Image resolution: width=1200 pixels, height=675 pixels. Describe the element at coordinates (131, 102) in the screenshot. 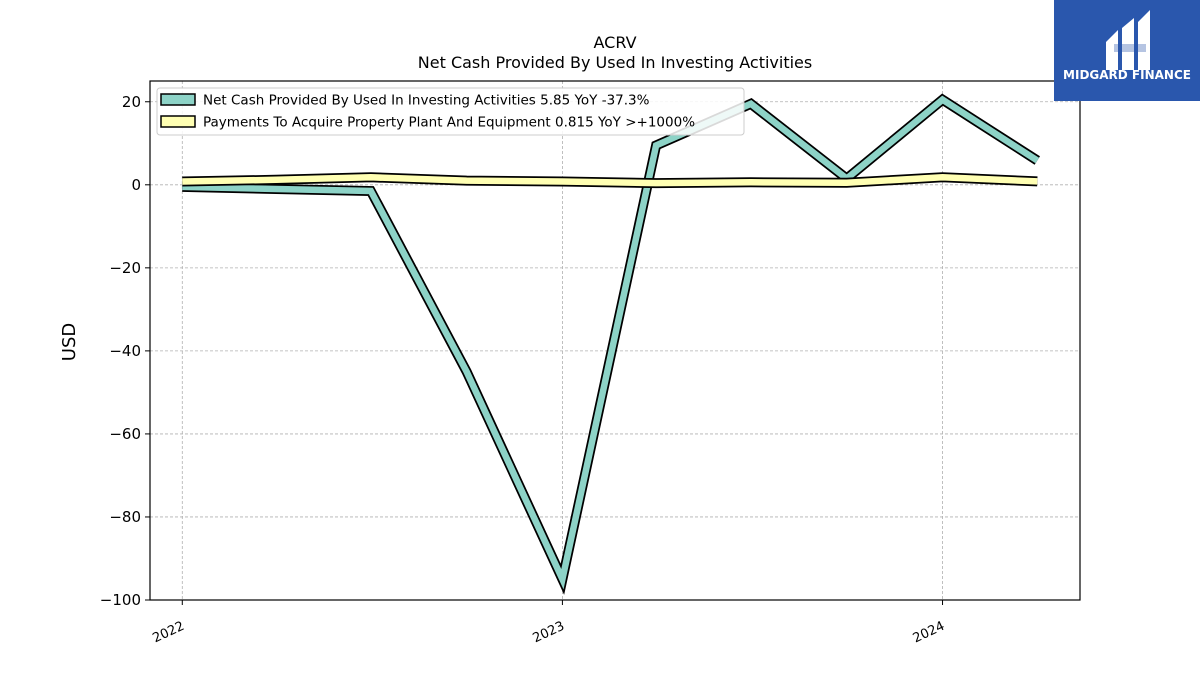

I see `y-tick-label: 20` at that location.